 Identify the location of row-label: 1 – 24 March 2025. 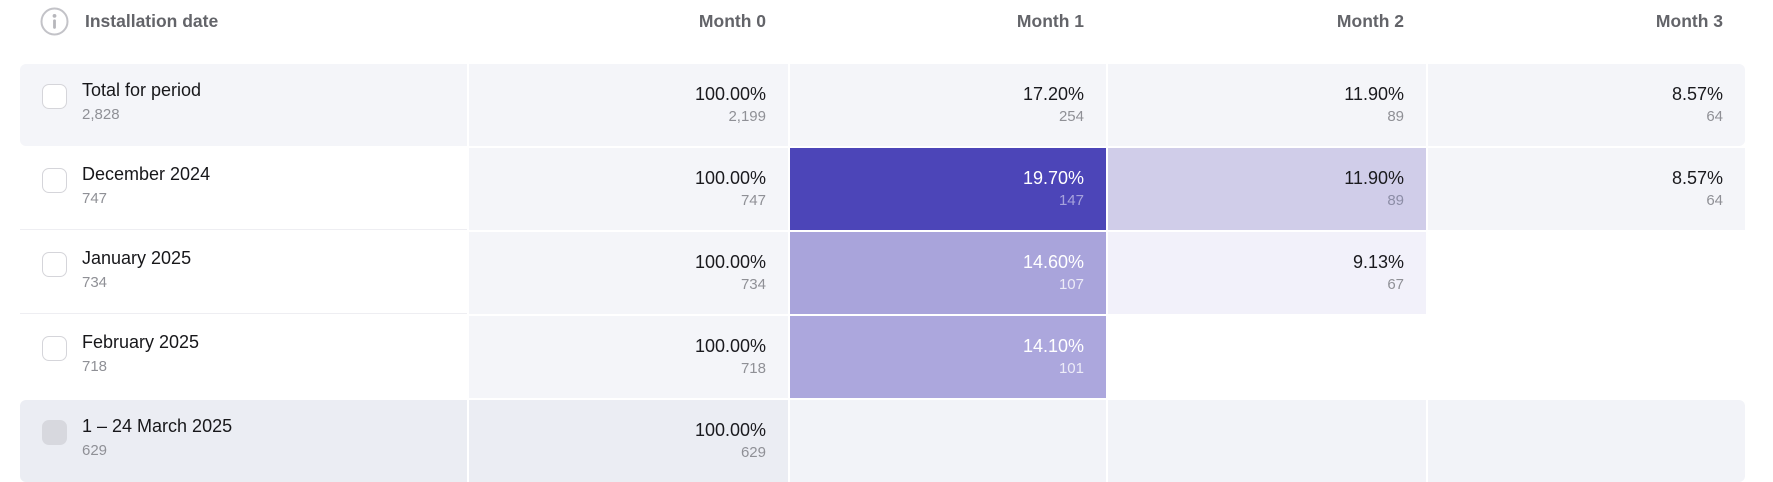
(157, 426).